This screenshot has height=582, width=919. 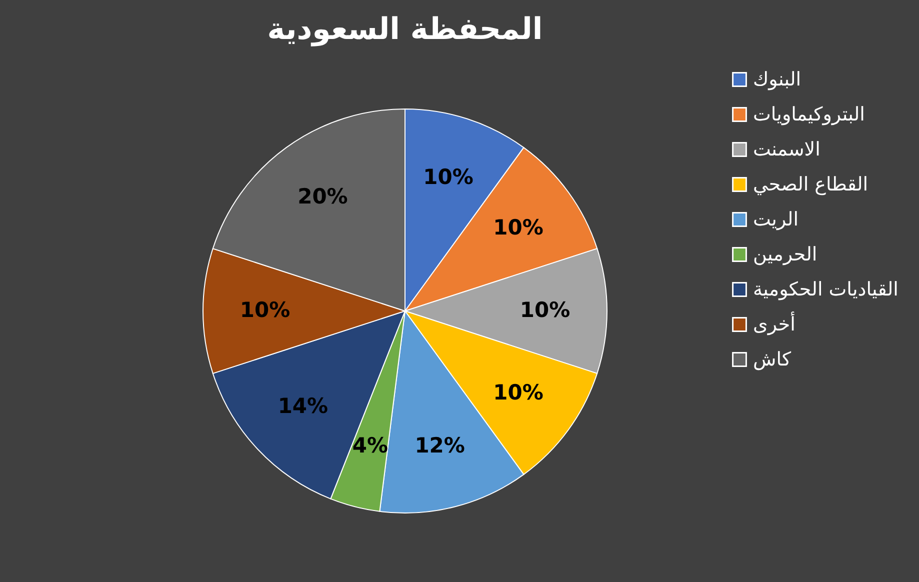 I want to click on legend-label: الاسمنت, so click(x=786, y=149).